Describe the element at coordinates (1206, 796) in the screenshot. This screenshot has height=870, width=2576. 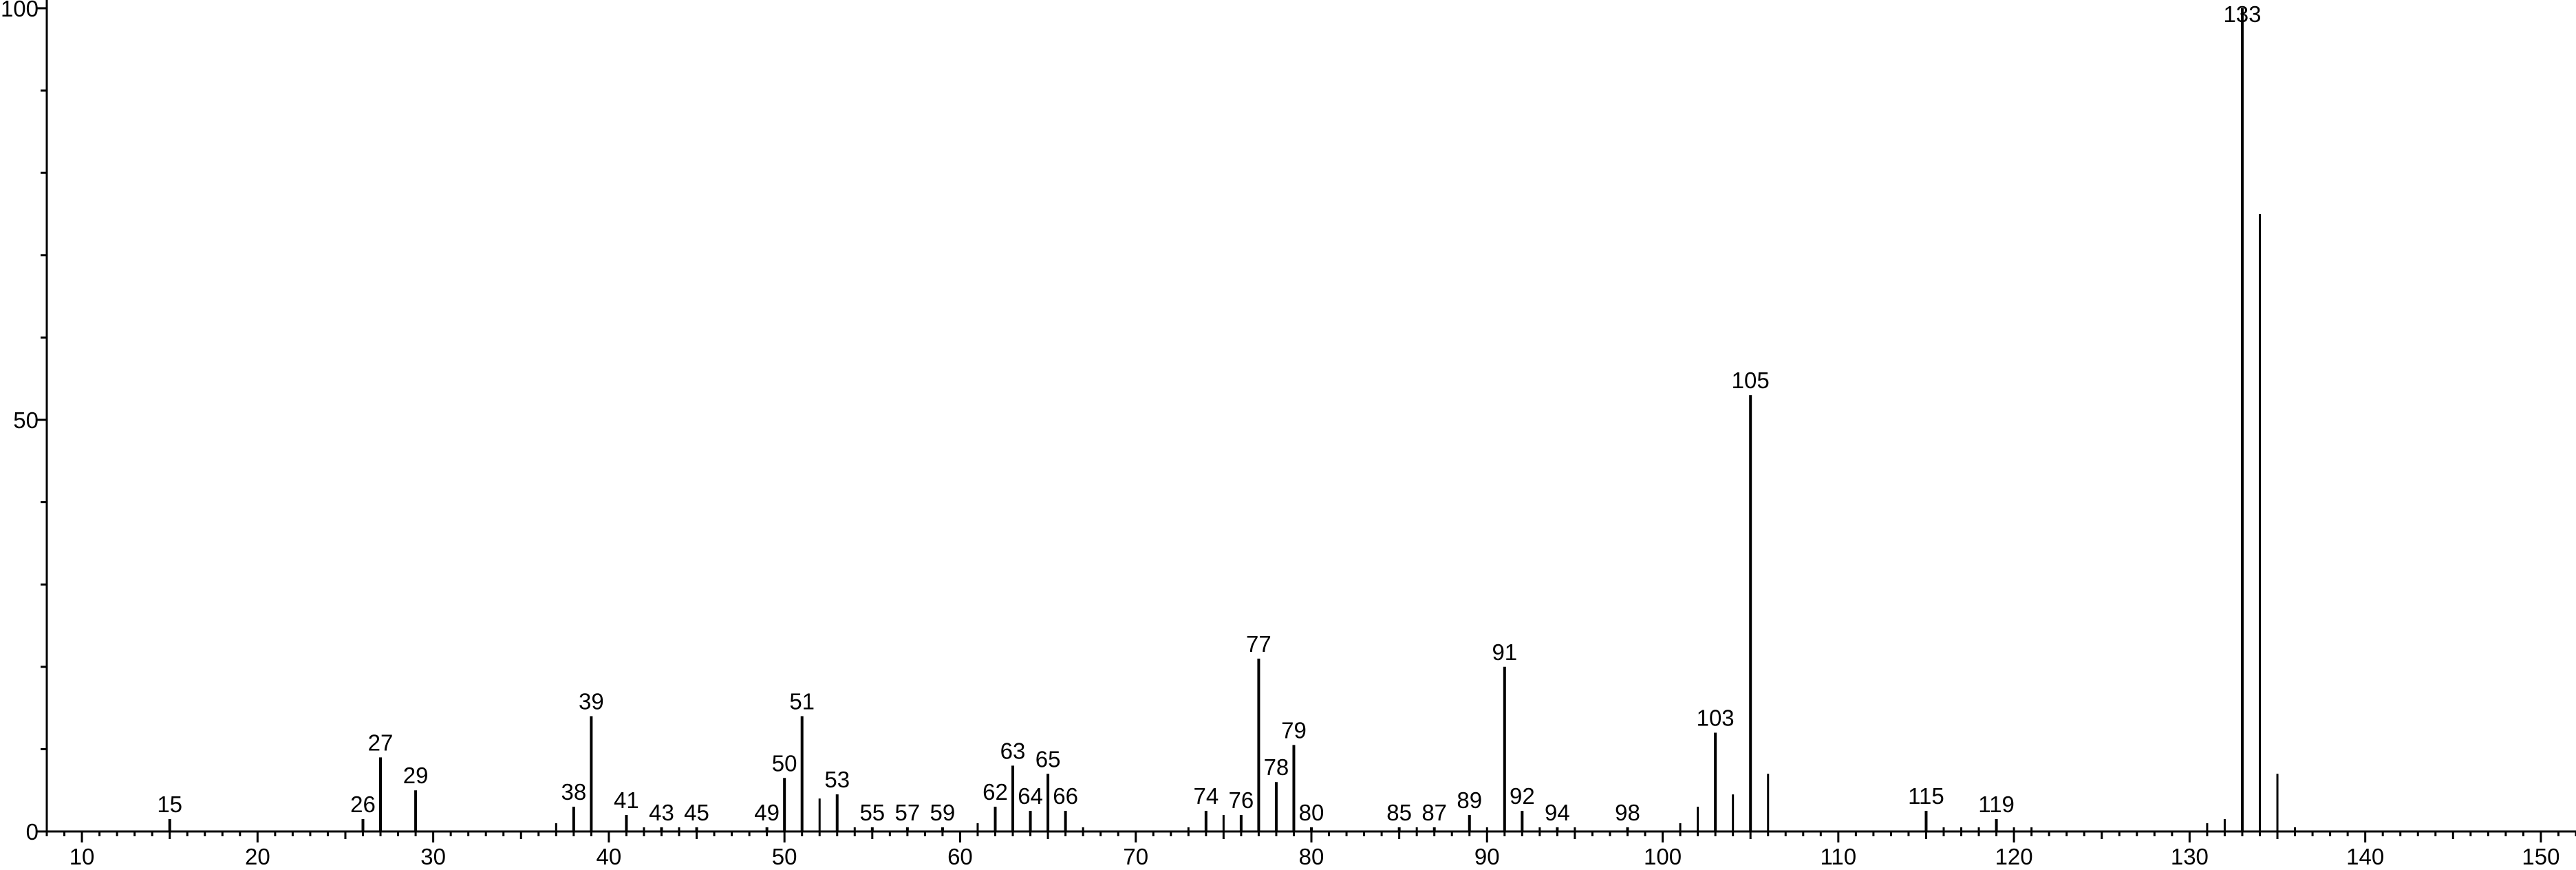
I see `peak-label: 74` at that location.